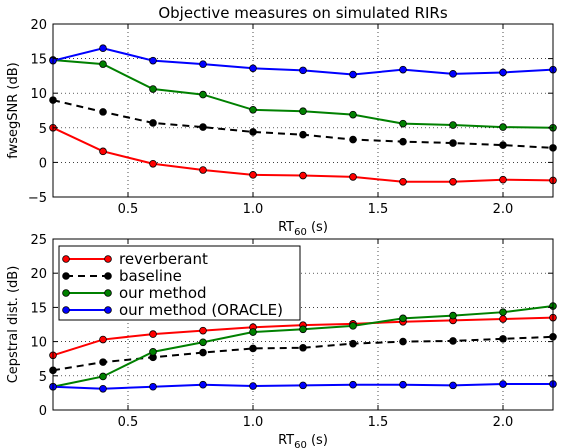 This screenshot has width=561, height=448. What do you see at coordinates (38, 240) in the screenshot?
I see `y-tick-label: 25` at bounding box center [38, 240].